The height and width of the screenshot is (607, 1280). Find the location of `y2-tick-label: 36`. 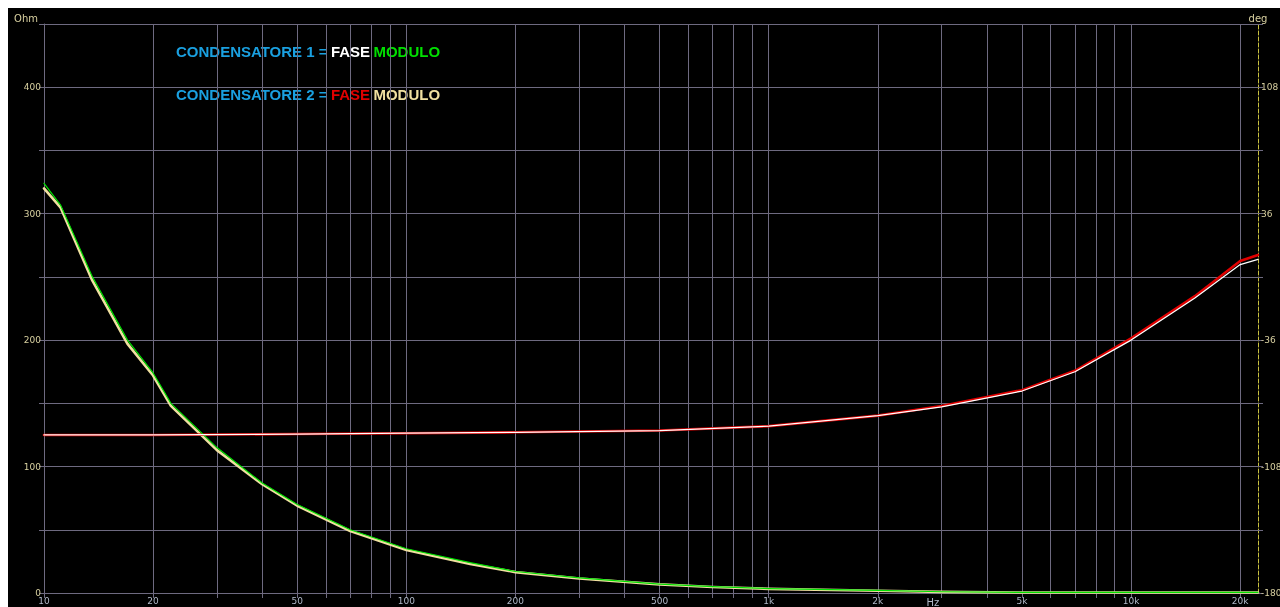

y2-tick-label: 36 is located at coordinates (1267, 213).